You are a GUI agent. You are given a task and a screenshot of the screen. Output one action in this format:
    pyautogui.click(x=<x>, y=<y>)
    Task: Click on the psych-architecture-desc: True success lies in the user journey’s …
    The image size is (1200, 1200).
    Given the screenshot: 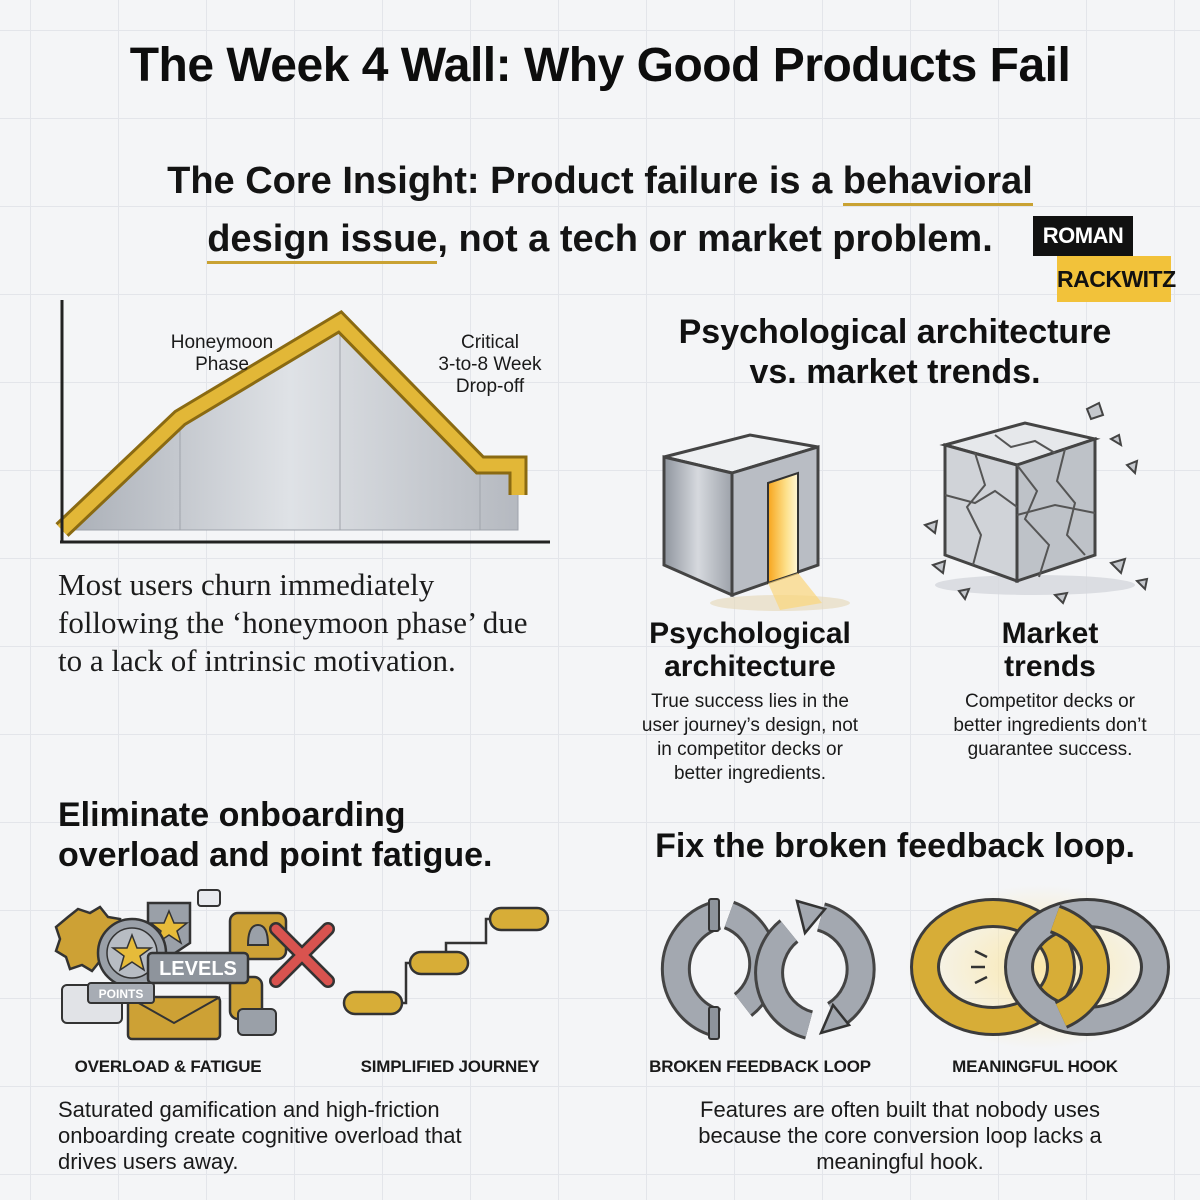 What is the action you would take?
    pyautogui.click(x=750, y=738)
    